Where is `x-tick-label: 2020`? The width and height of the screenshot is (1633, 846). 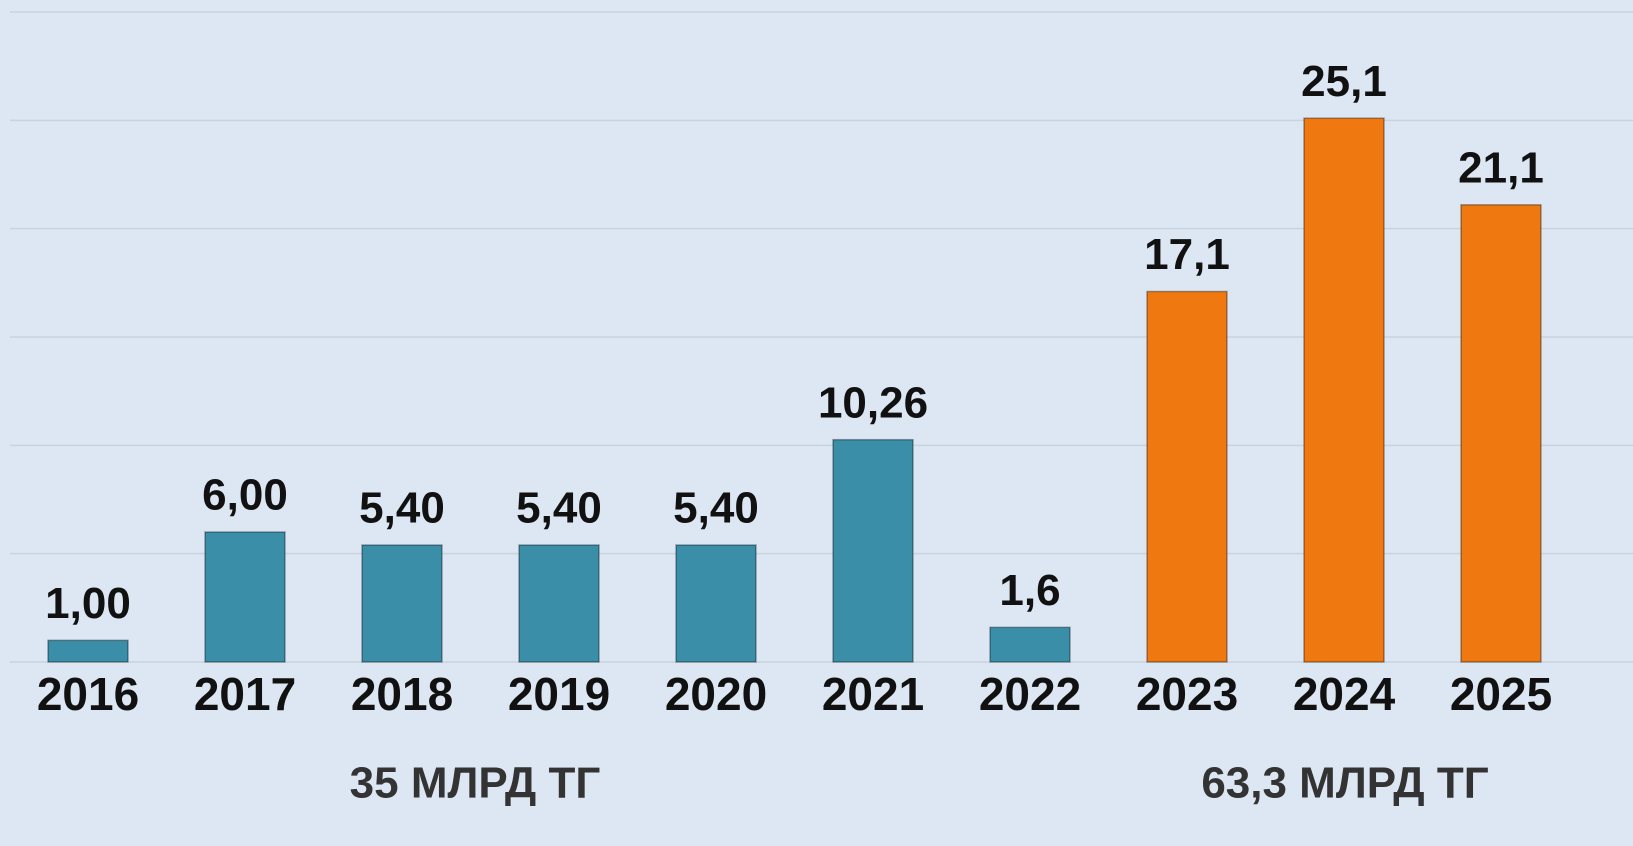 x-tick-label: 2020 is located at coordinates (716, 694).